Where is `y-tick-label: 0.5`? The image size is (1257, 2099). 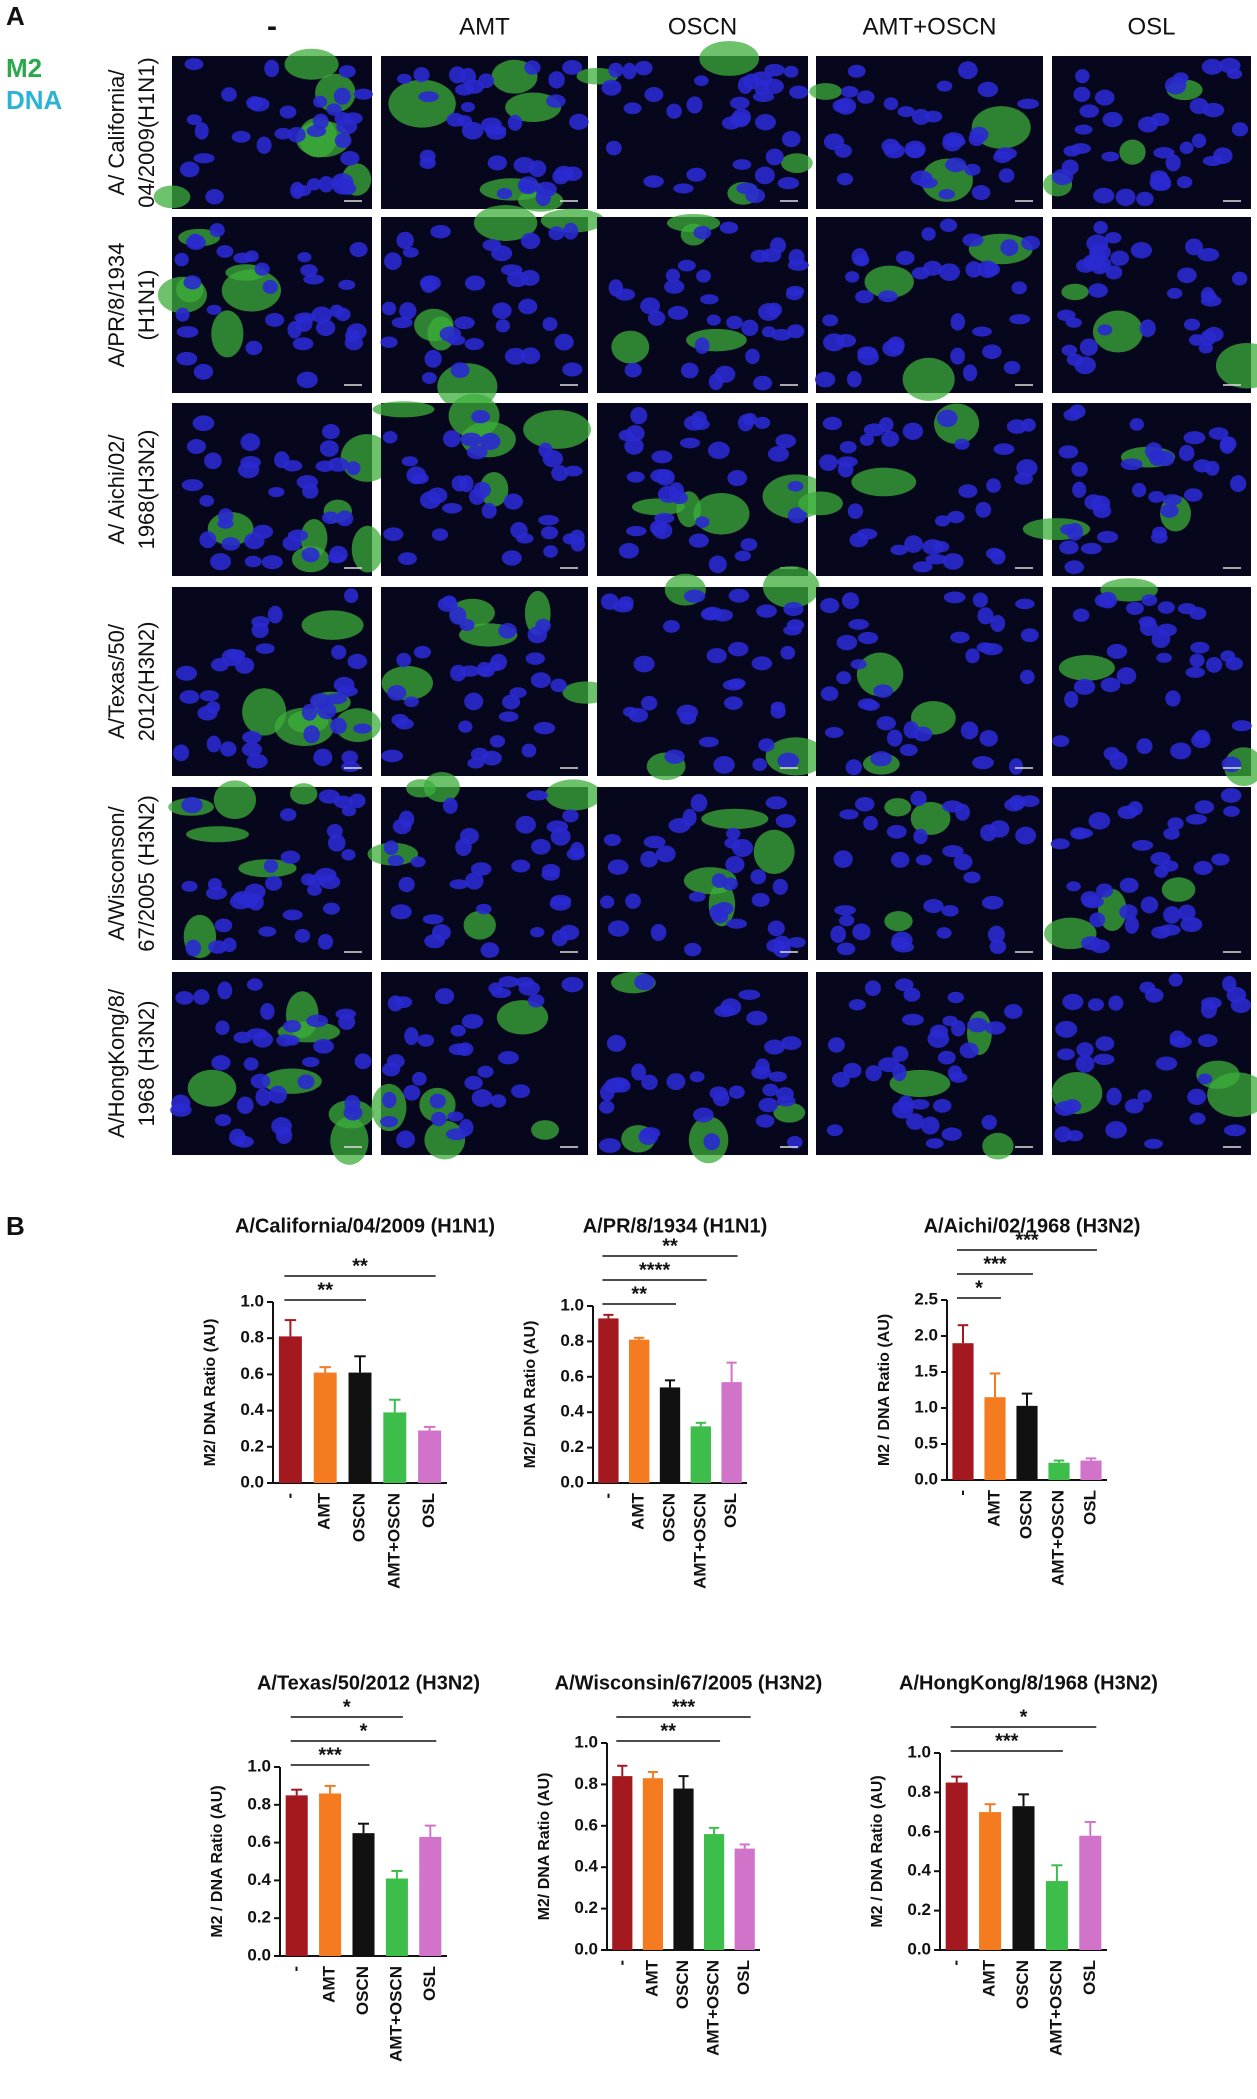 y-tick-label: 0.5 is located at coordinates (926, 1442).